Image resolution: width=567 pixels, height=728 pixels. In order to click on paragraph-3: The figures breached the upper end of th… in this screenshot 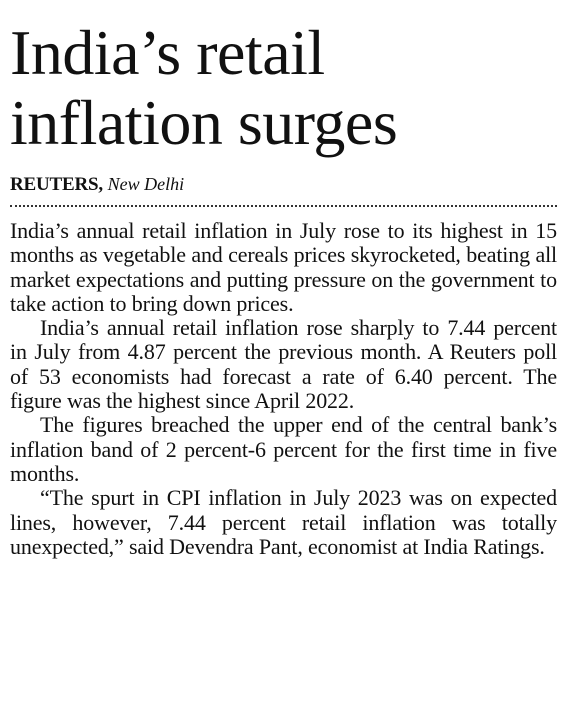, I will do `click(283, 449)`.